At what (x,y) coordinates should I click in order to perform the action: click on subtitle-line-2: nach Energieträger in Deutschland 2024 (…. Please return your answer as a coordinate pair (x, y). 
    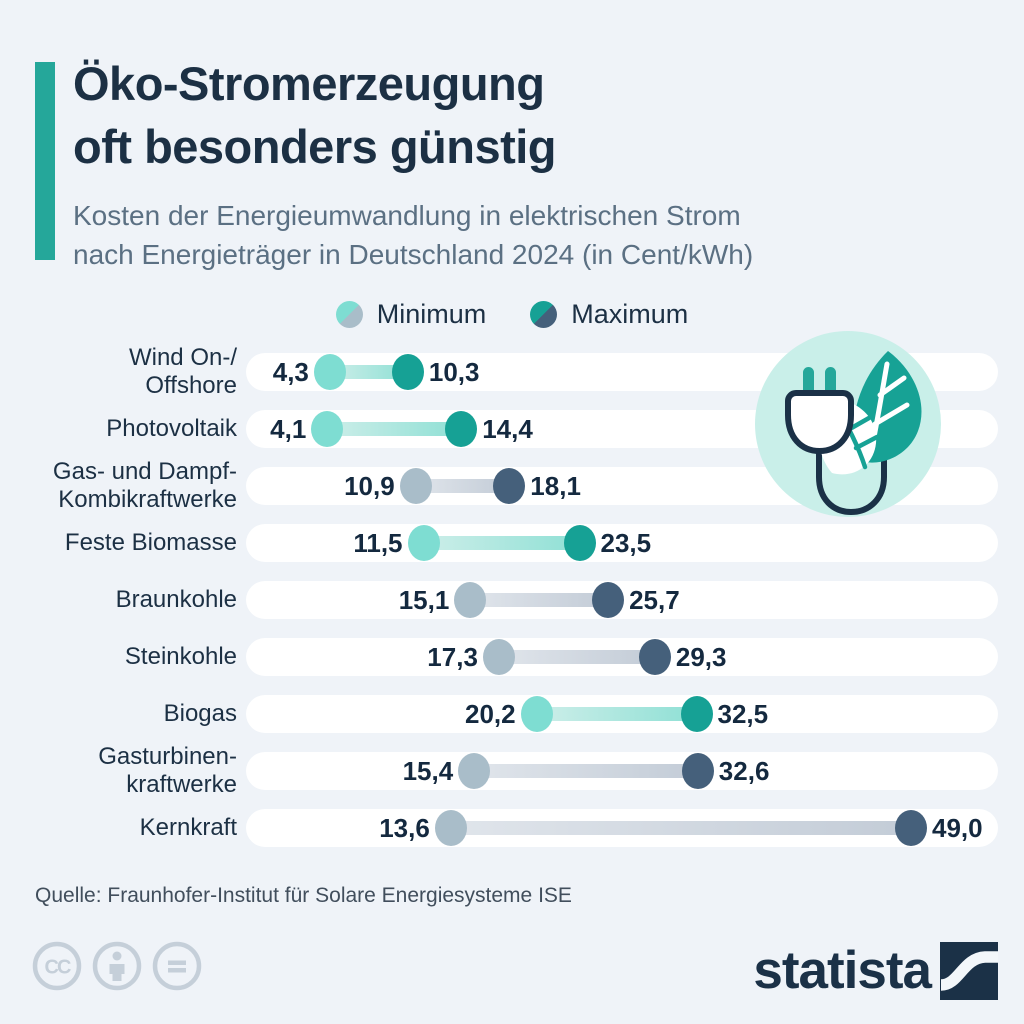
    Looking at the image, I should click on (413, 254).